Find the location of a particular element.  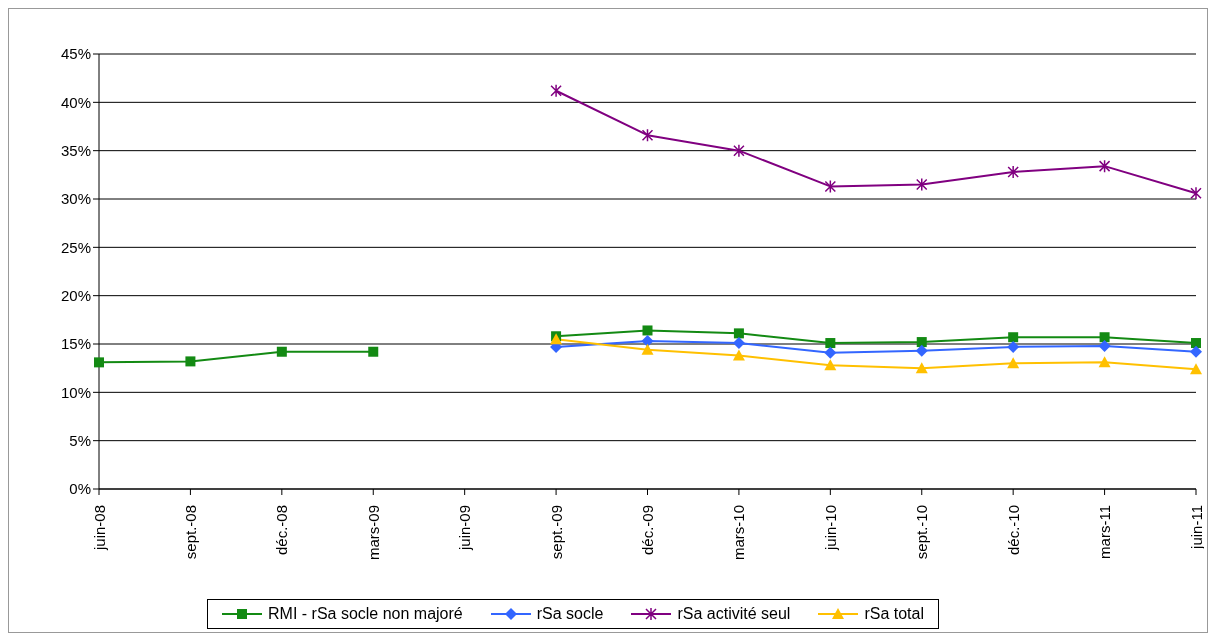

y-tick-label: 25% is located at coordinates (75, 247).